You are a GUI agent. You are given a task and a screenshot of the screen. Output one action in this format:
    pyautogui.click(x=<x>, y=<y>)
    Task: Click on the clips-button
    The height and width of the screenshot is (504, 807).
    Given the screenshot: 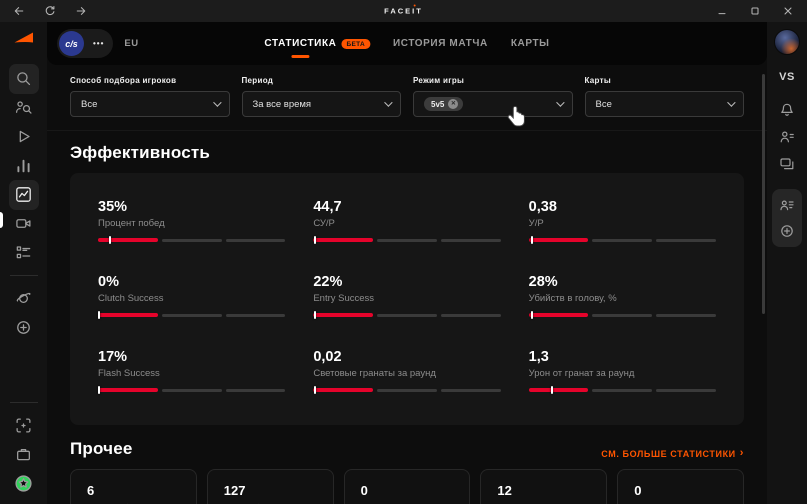 What is the action you would take?
    pyautogui.click(x=23, y=223)
    